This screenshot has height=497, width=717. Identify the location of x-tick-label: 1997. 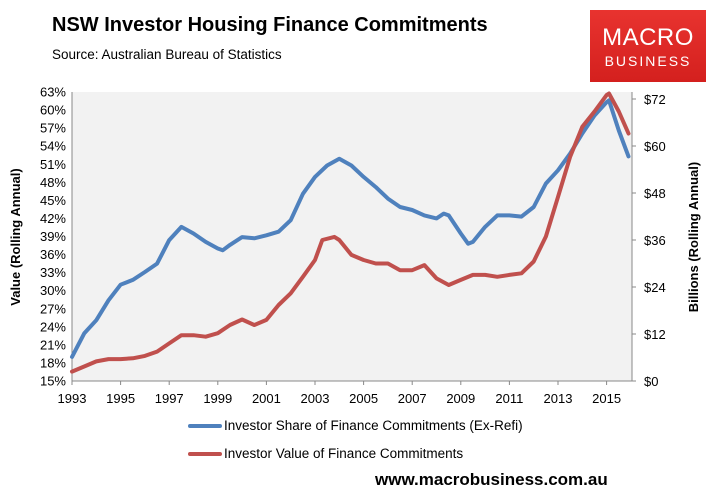
(169, 398).